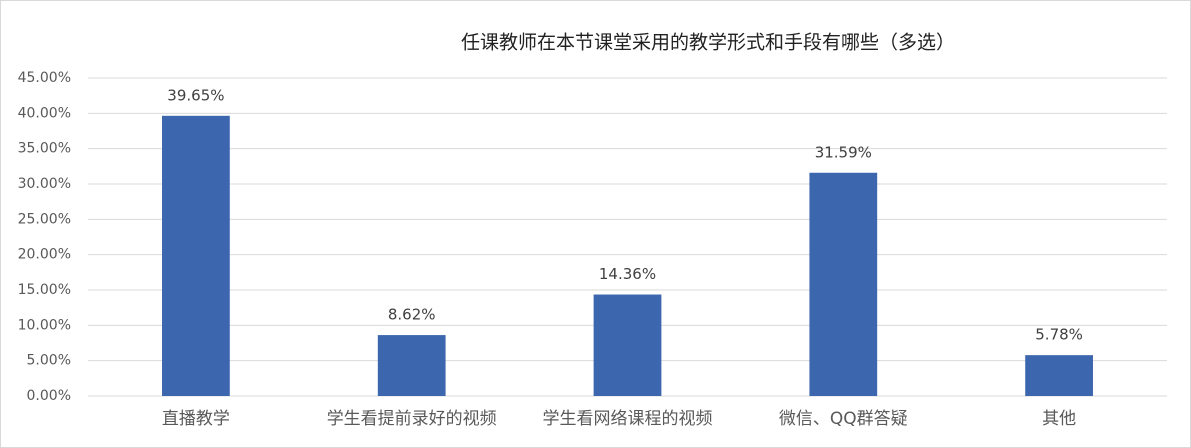  I want to click on y-tick-label: 40.00%, so click(44, 113).